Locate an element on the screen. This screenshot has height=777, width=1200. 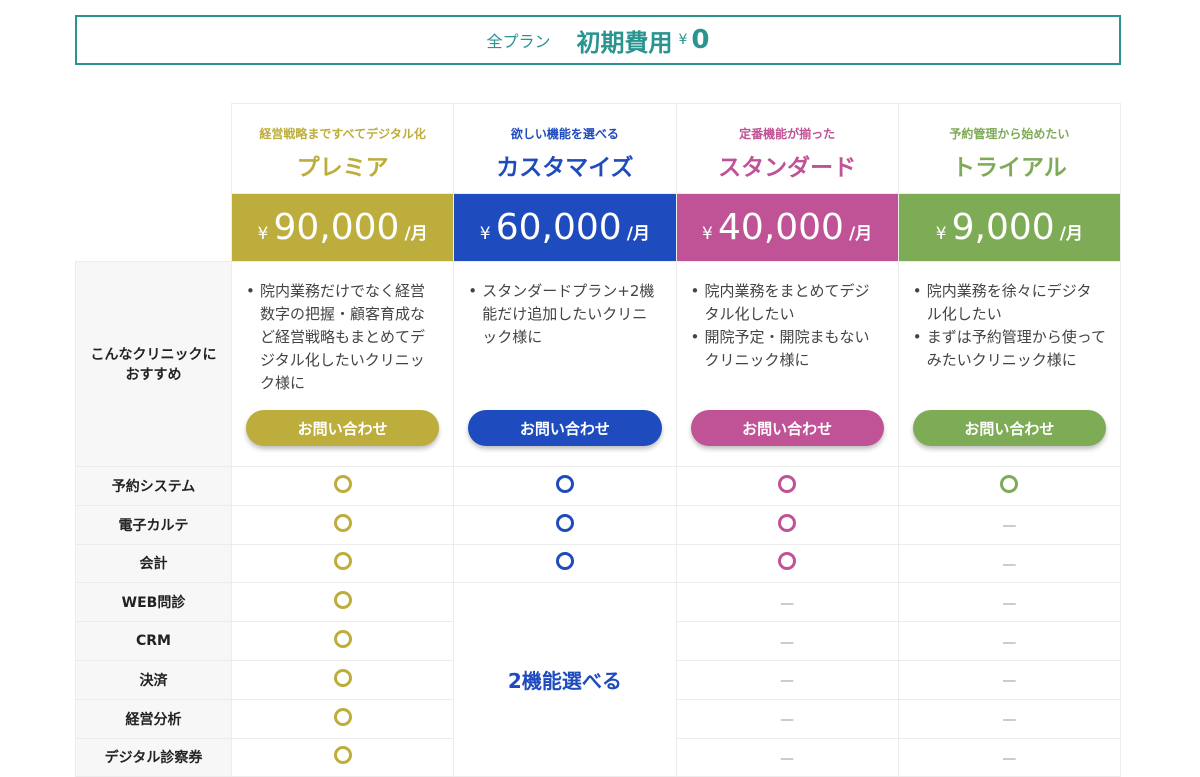
choose-cell: 2機能選べる is located at coordinates (565, 679).